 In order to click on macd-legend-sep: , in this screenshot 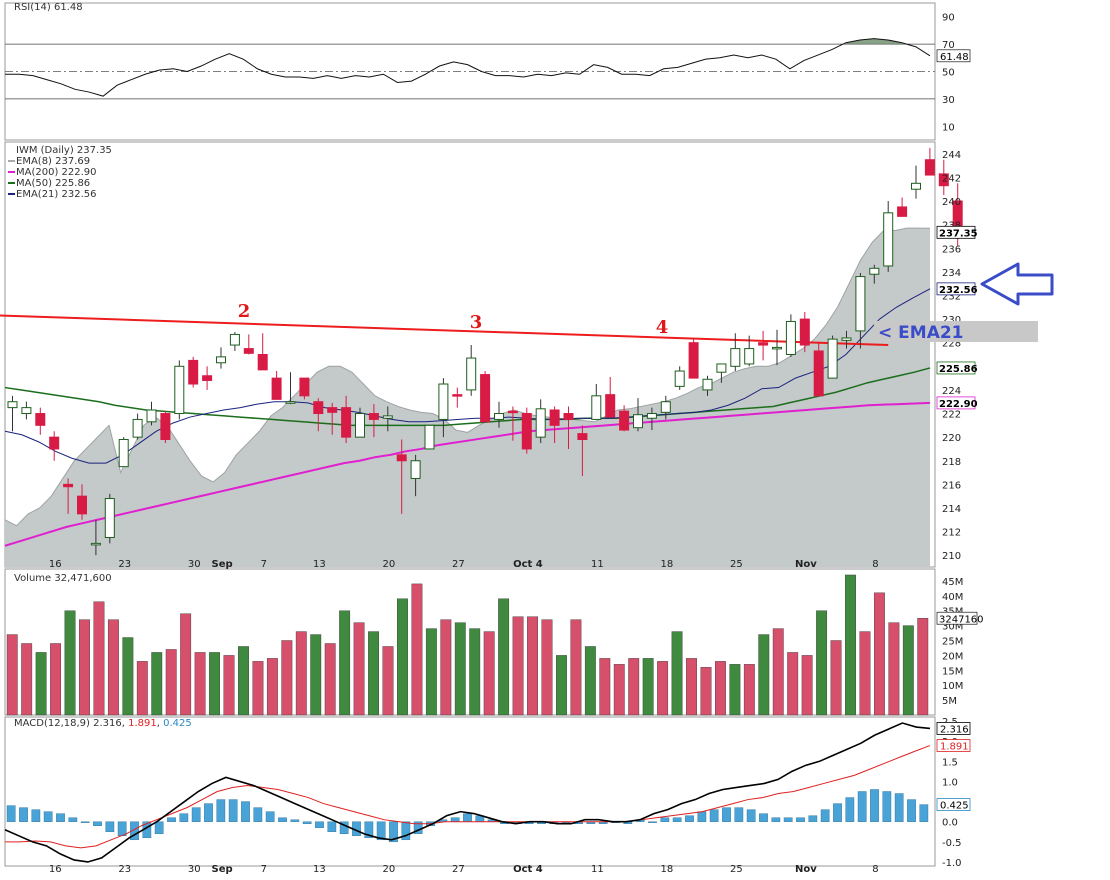, I will do `click(160, 723)`.